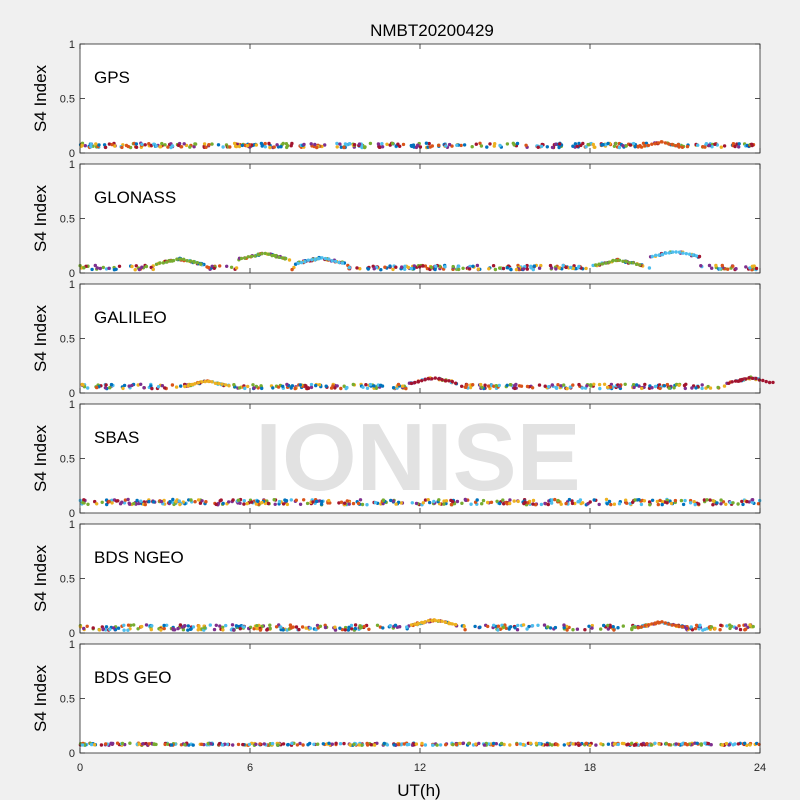 Image resolution: width=800 pixels, height=800 pixels. What do you see at coordinates (67, 220) in the screenshot?
I see `y-tick-label: 0.5` at bounding box center [67, 220].